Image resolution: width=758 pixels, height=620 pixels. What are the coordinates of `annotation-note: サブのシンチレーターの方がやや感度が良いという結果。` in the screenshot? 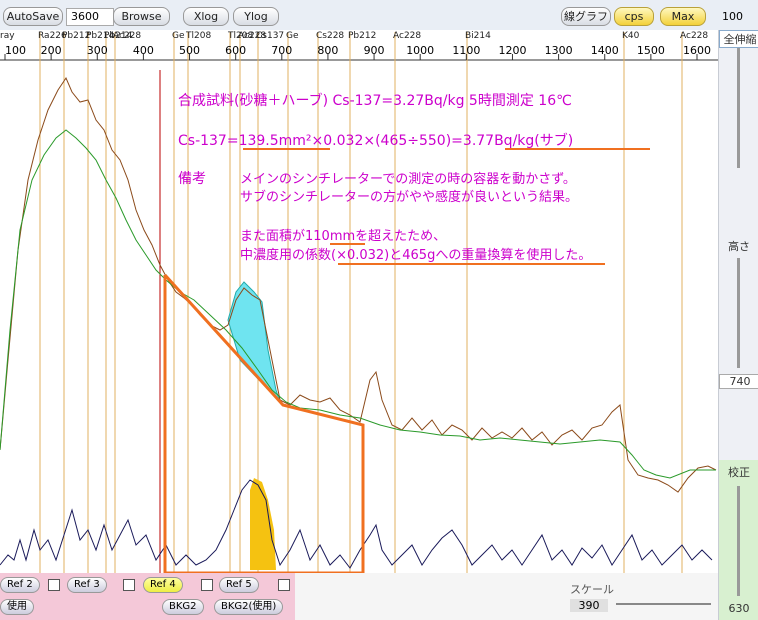 It's located at (409, 197).